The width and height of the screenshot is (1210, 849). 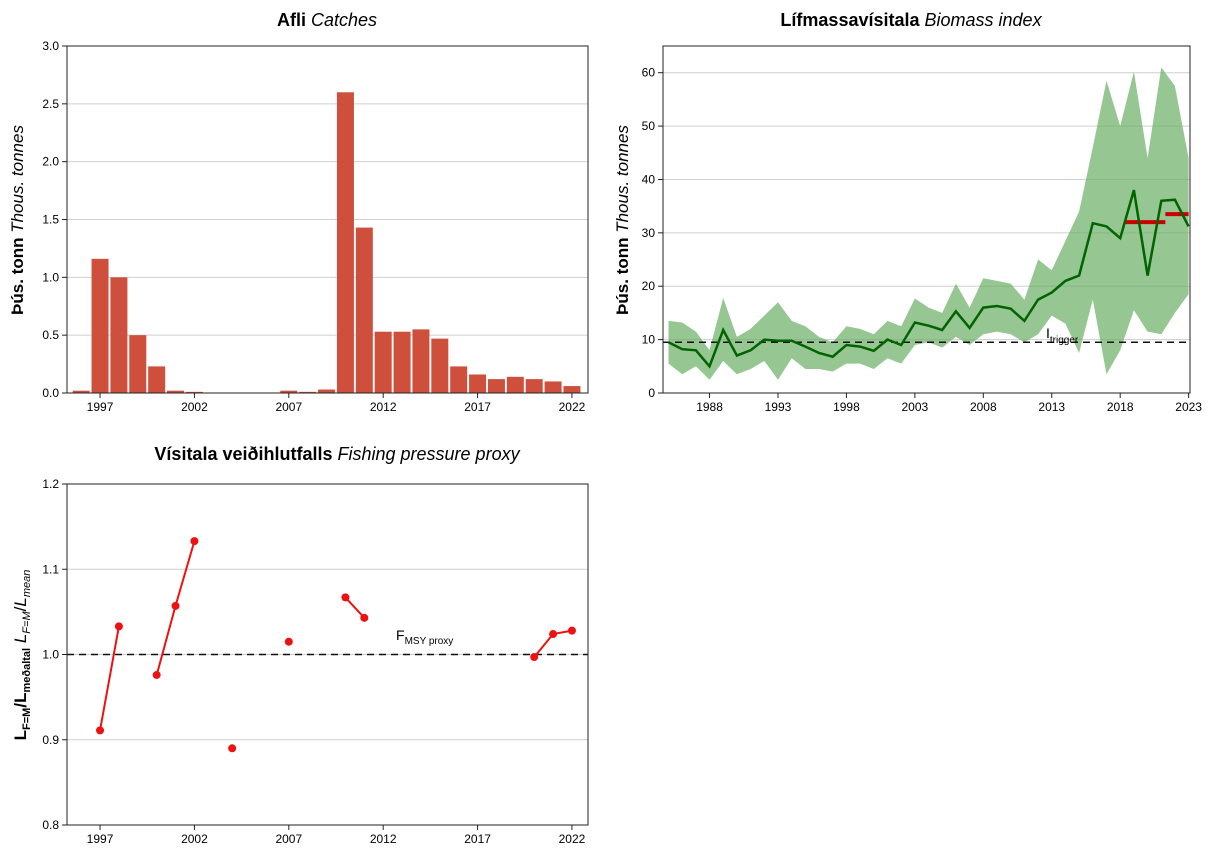 What do you see at coordinates (649, 73) in the screenshot?
I see `biomass-y-tick-label: 60` at bounding box center [649, 73].